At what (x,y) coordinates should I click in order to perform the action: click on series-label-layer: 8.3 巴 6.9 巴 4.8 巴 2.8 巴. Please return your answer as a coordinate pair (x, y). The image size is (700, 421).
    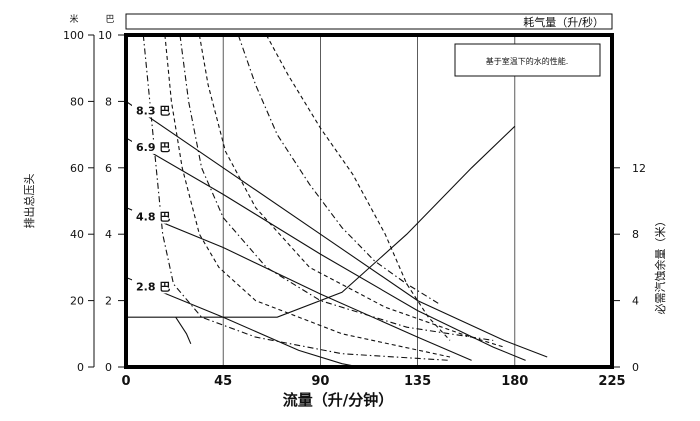
    Looking at the image, I should click on (151, 198).